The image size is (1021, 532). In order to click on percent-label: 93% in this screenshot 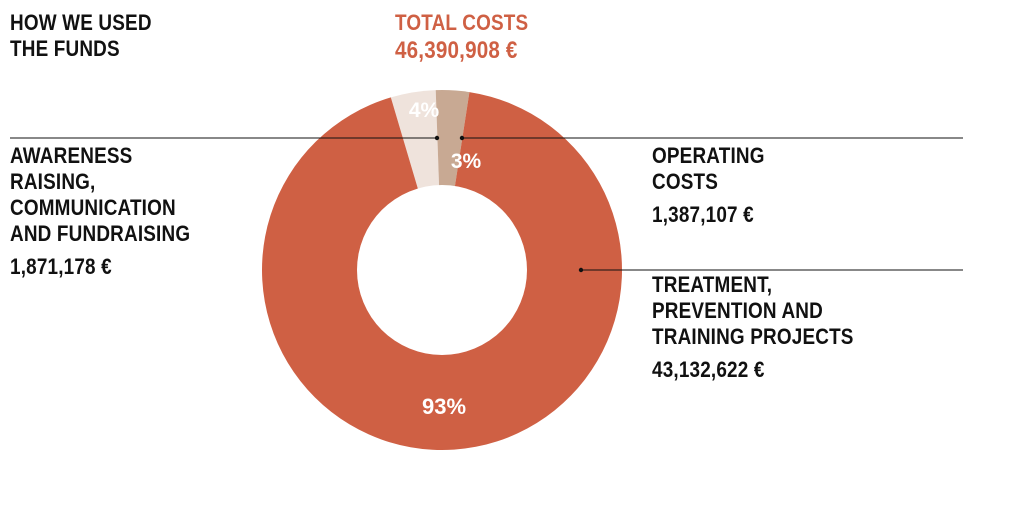, I will do `click(444, 406)`.